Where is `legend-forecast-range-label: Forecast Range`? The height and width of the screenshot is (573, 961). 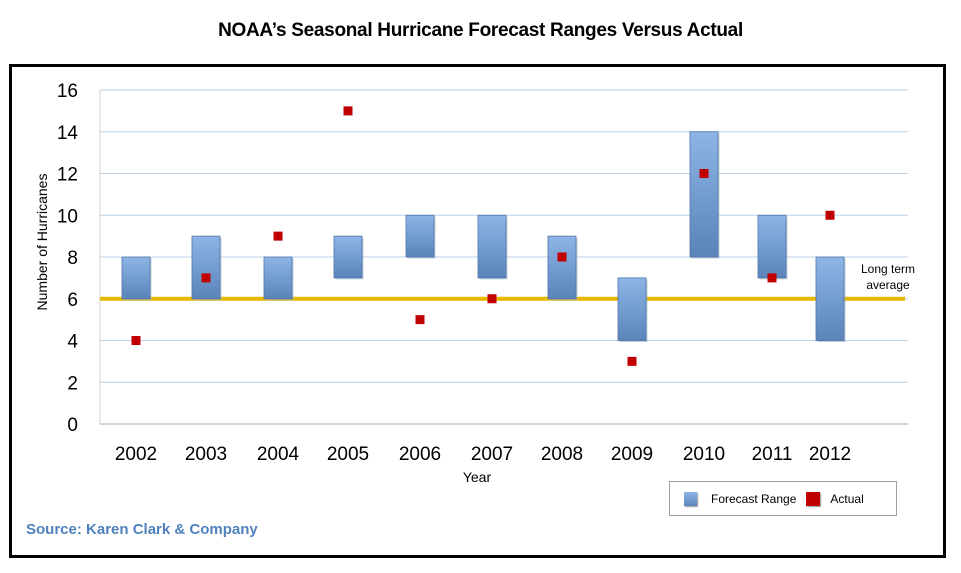
legend-forecast-range-label: Forecast Range is located at coordinates (754, 498).